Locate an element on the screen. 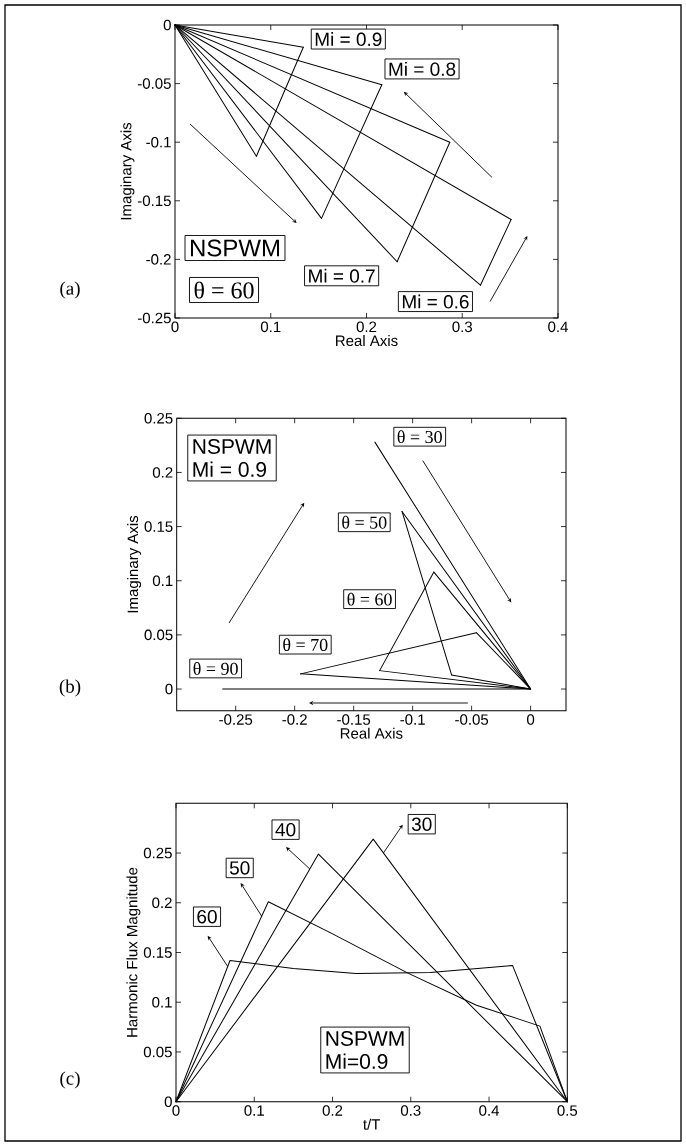  annotation: Mi = 0.8 is located at coordinates (422, 68).